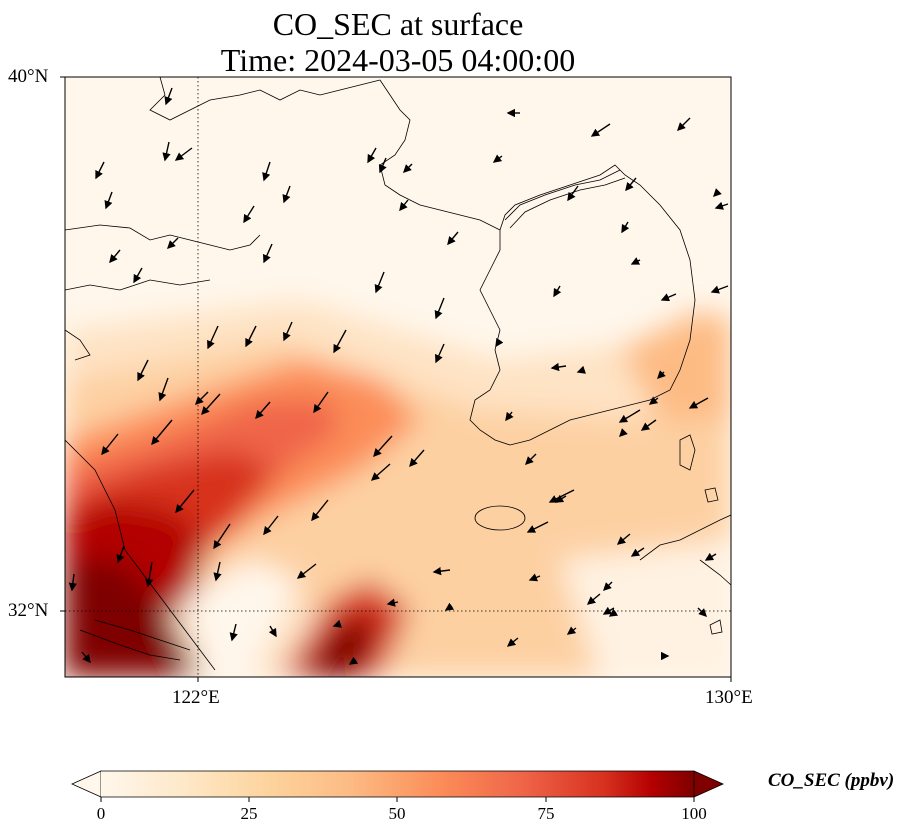 Image resolution: width=916 pixels, height=836 pixels. Describe the element at coordinates (397, 813) in the screenshot. I see `colorbar-tick-label: 50` at that location.